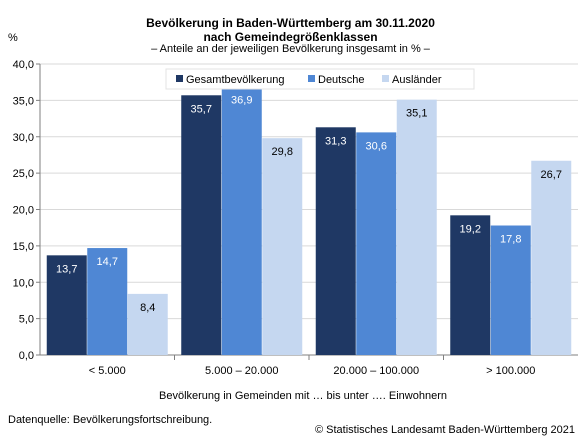 This screenshot has width=581, height=438. What do you see at coordinates (290, 37) in the screenshot?
I see `chart-title-line2: nach Gemeindegrößenklassen` at bounding box center [290, 37].